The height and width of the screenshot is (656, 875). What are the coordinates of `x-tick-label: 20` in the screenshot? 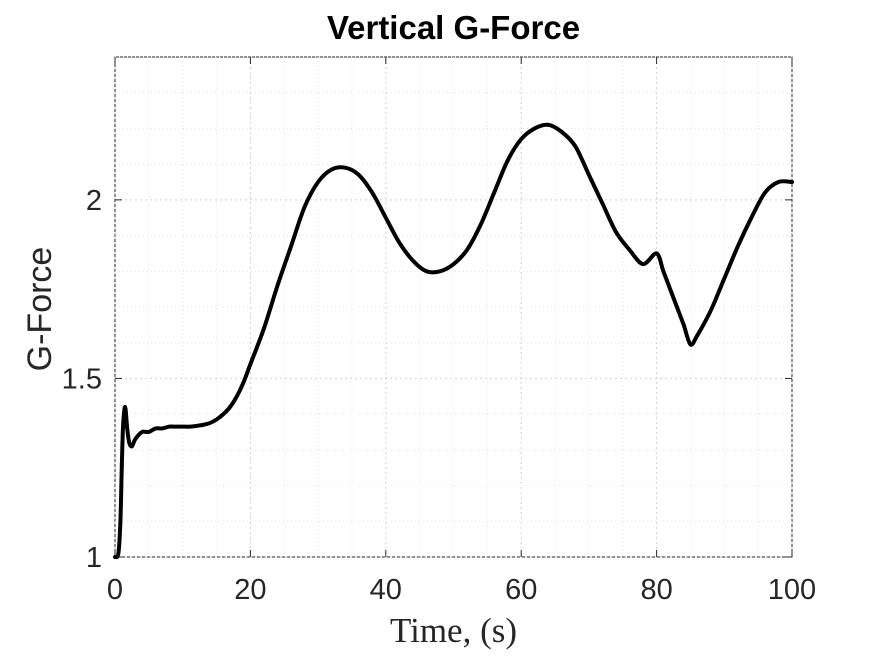 It's located at (250, 590).